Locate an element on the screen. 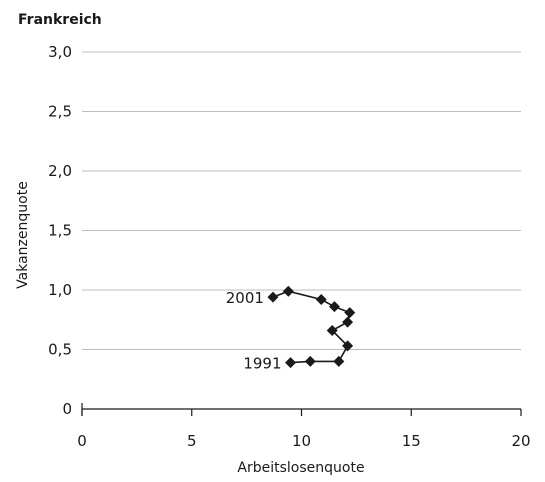 Image resolution: width=545 pixels, height=482 pixels. y-tick-label: 1,0 is located at coordinates (60, 290).